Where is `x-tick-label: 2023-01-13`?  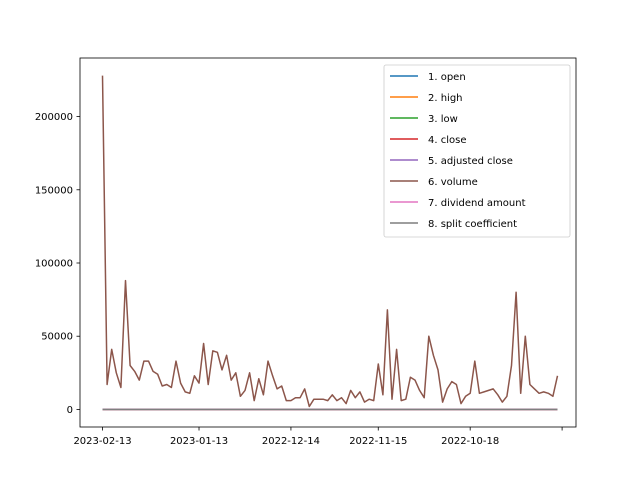
x-tick-label: 2023-01-13 is located at coordinates (199, 441).